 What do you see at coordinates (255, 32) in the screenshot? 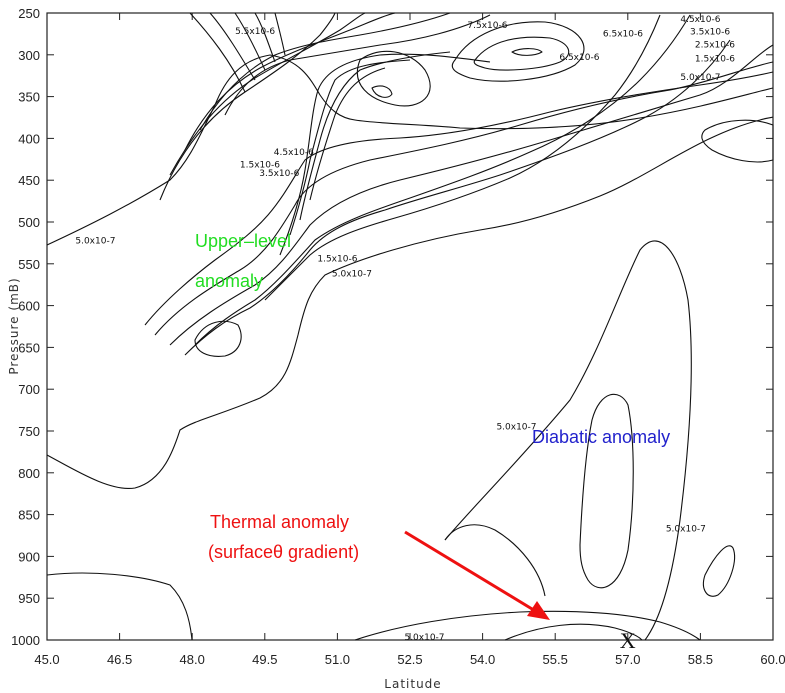
I see `contour-label: 5.5x10-6` at bounding box center [255, 32].